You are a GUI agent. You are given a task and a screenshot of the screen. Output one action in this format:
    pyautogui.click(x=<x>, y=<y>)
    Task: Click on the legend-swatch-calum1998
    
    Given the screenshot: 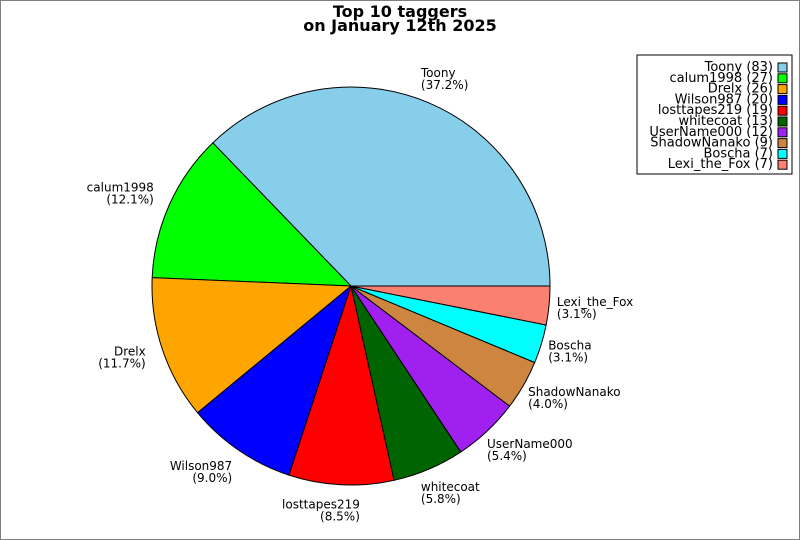 What is the action you would take?
    pyautogui.click(x=782, y=78)
    